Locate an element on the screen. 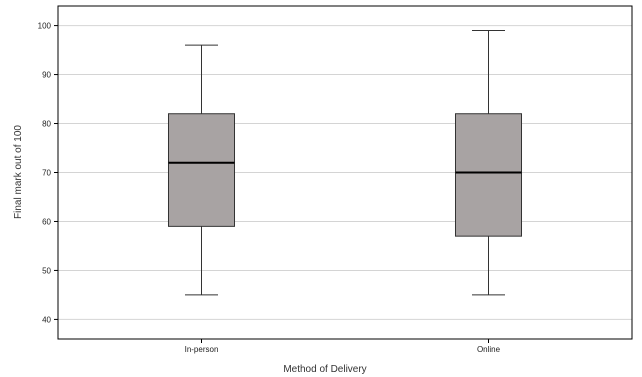 This screenshot has height=377, width=642. y-axis-label: Final mark out of 100 is located at coordinates (18, 172).